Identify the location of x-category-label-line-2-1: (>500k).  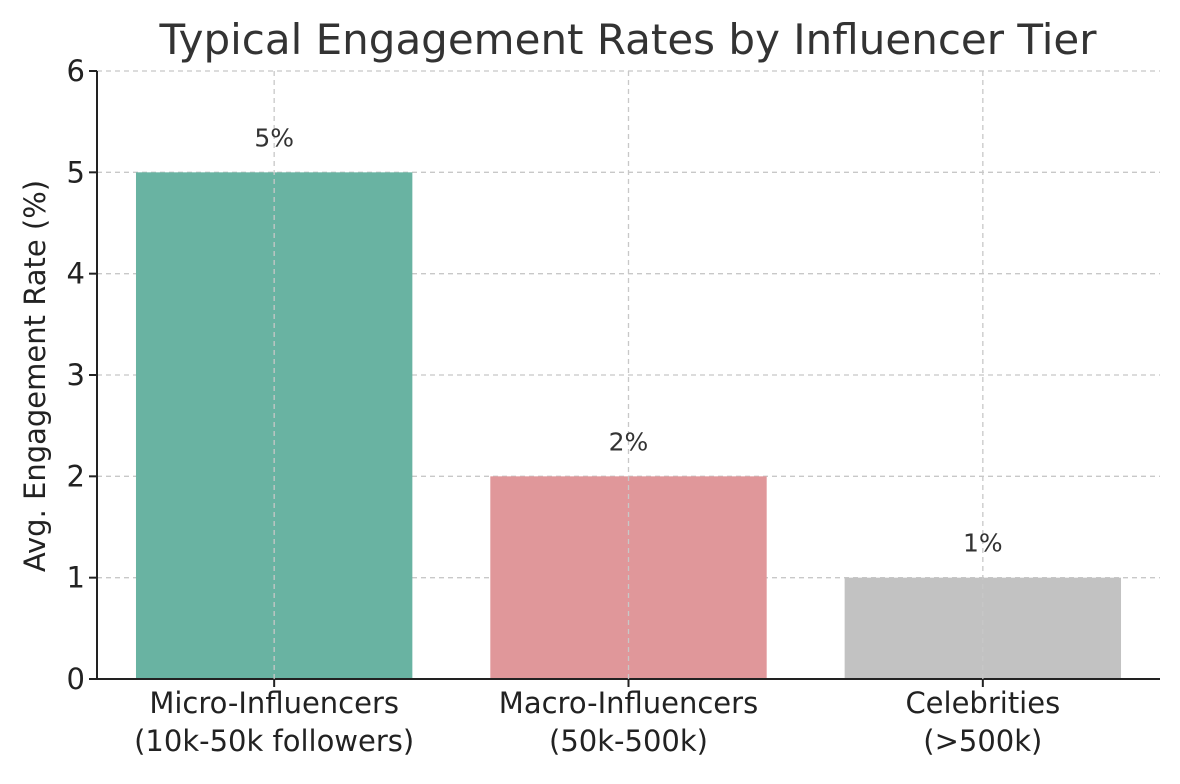
(982, 741).